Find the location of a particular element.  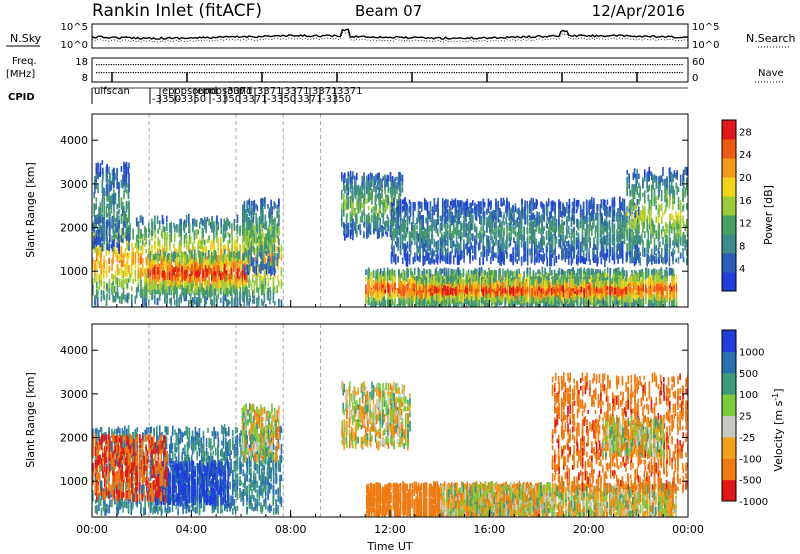

noise-right-tick-top: 10^5 is located at coordinates (705, 27).